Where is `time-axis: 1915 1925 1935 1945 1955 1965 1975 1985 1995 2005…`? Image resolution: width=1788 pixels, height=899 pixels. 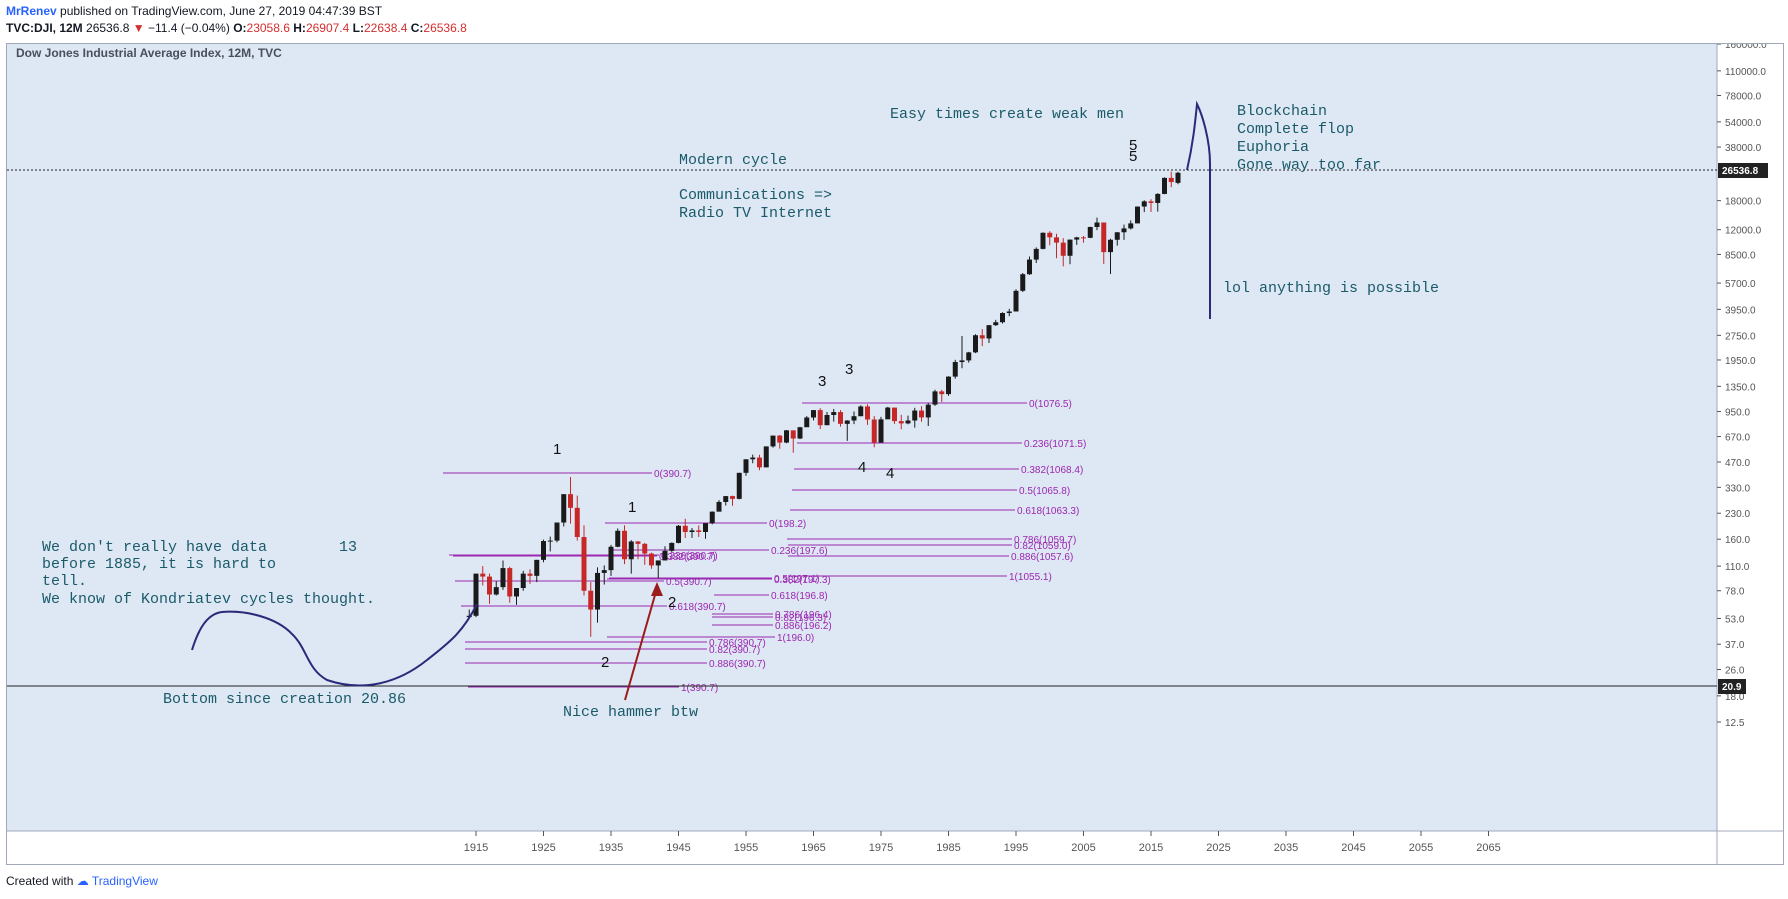 time-axis: 1915 1925 1935 1945 1955 1965 1975 1985 1995 2005… is located at coordinates (982, 842).